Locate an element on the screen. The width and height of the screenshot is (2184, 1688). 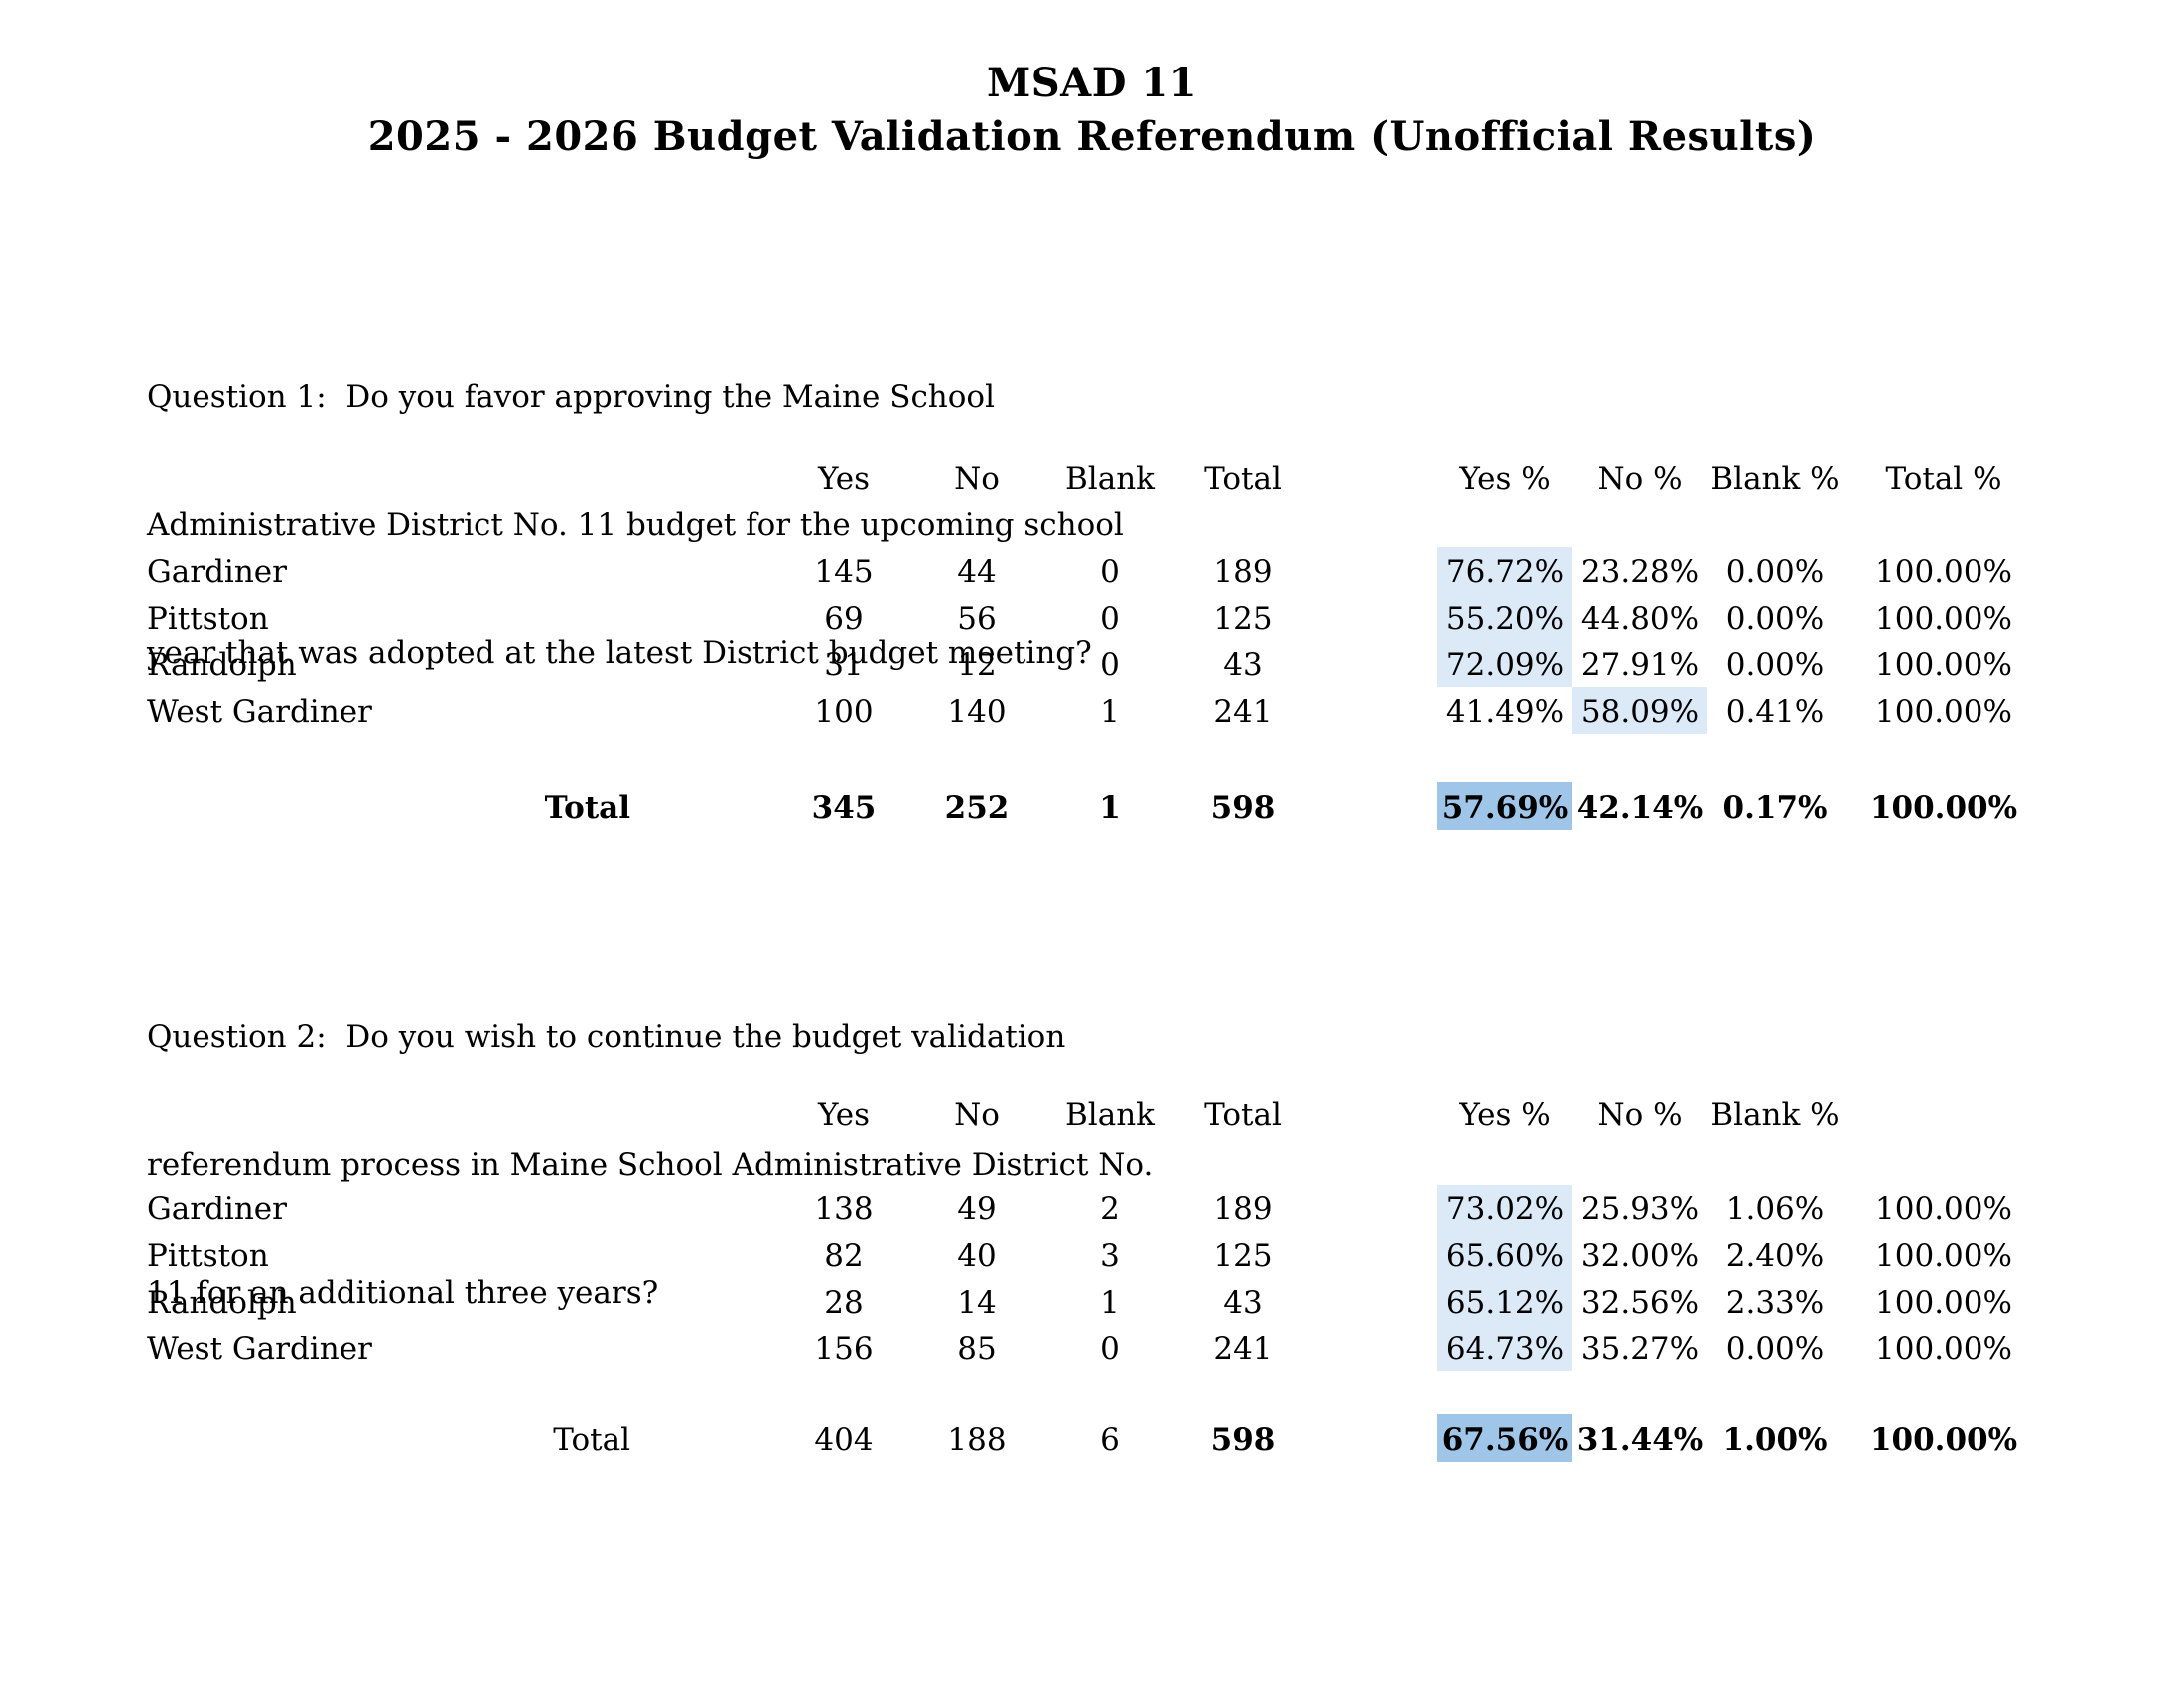
cell-total: 43 is located at coordinates (1243, 1303).